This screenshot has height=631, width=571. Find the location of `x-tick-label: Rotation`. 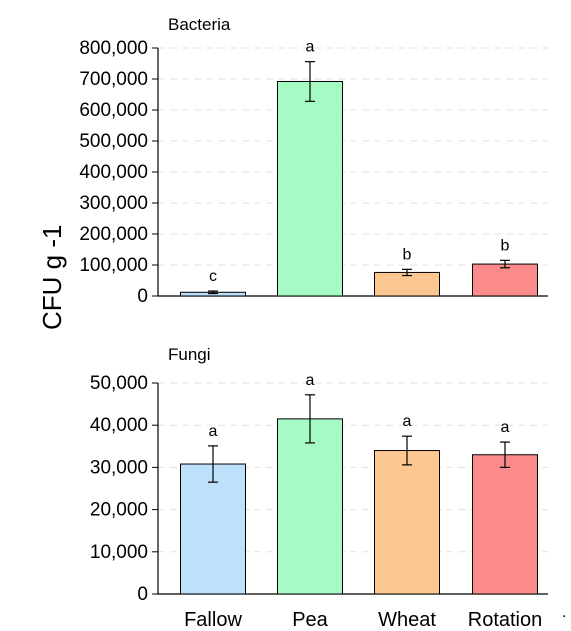

x-tick-label: Rotation is located at coordinates (505, 620).